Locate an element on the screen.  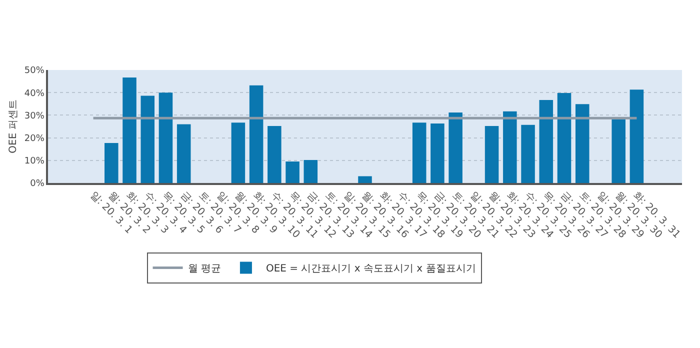
y-tick-label: 30% is located at coordinates (34, 116).